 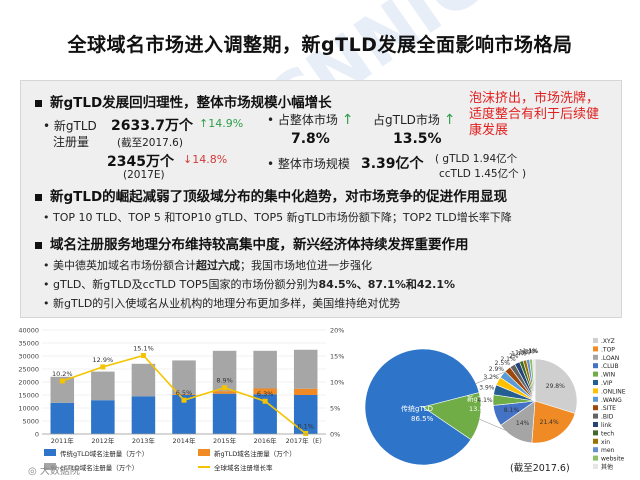 I want to click on y2-tick-label: 20%, so click(x=337, y=331).